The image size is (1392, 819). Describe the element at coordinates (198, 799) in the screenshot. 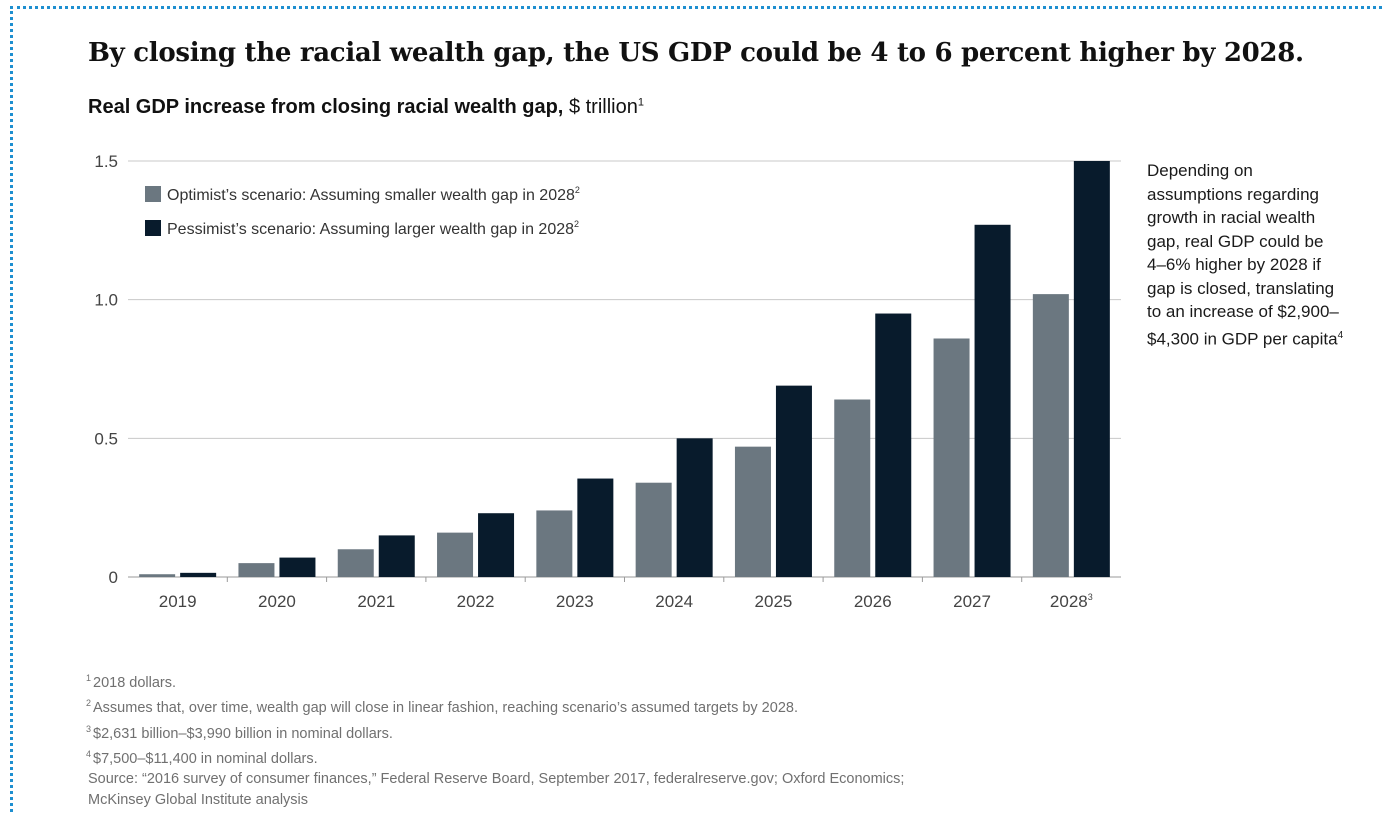

I see `source-line: McKinsey Global Institute analysis` at that location.